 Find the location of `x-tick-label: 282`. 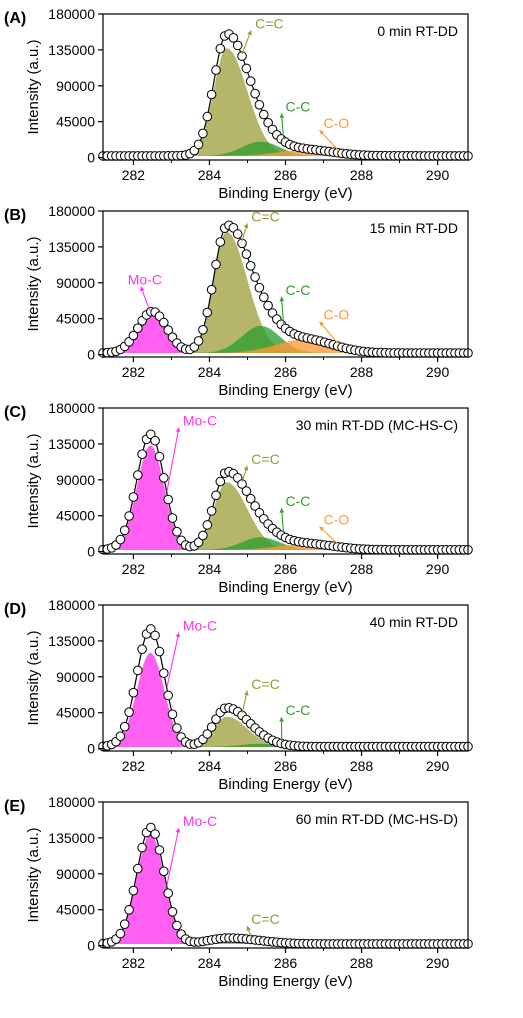

x-tick-label: 282 is located at coordinates (134, 372).